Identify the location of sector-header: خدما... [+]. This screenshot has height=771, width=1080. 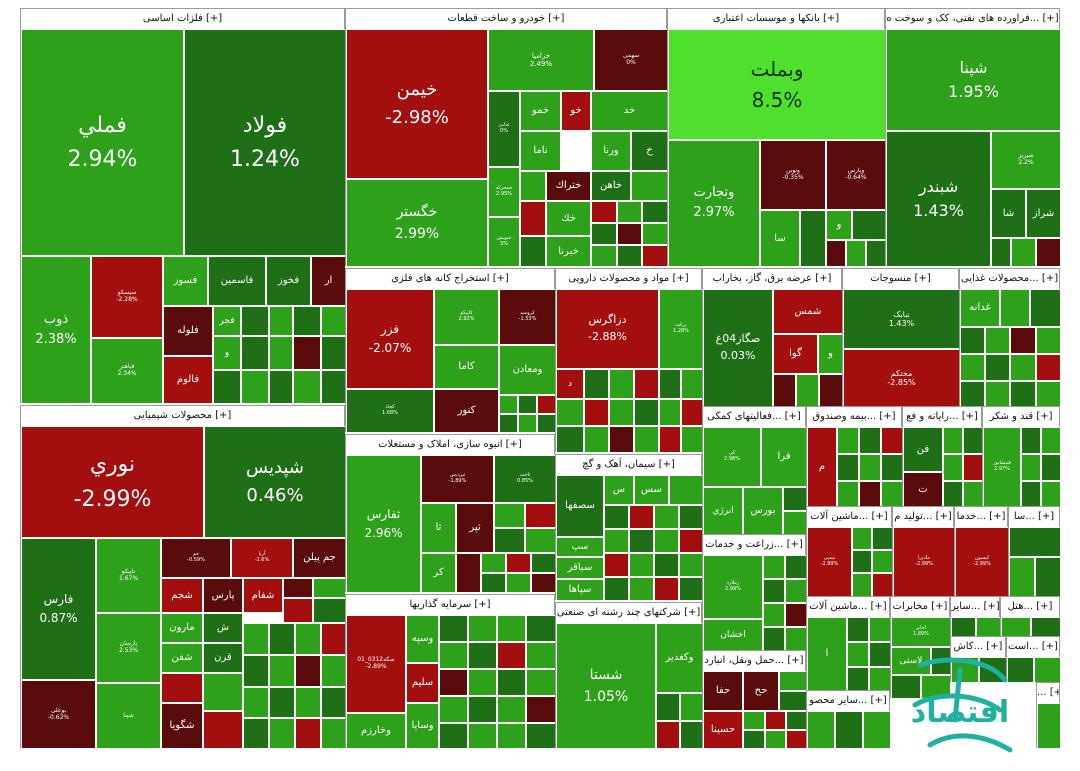
(981, 517).